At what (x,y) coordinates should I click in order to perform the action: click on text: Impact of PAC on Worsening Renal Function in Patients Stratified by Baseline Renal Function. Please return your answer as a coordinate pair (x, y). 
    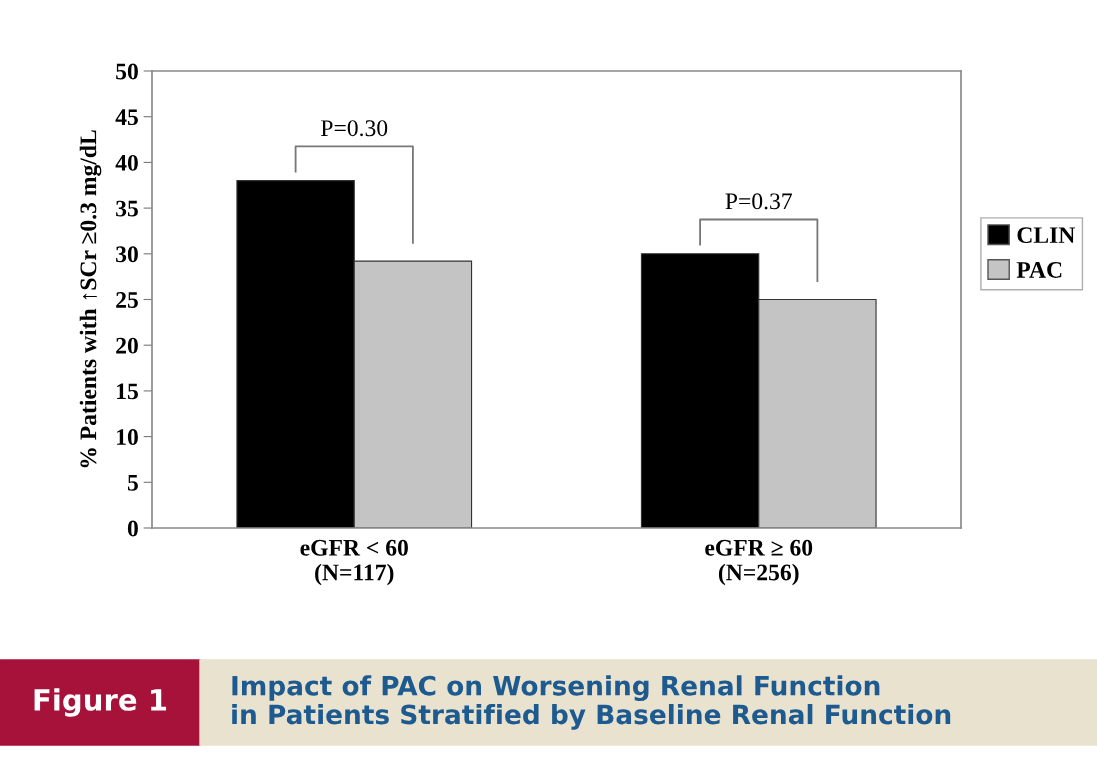
    Looking at the image, I should click on (591, 702).